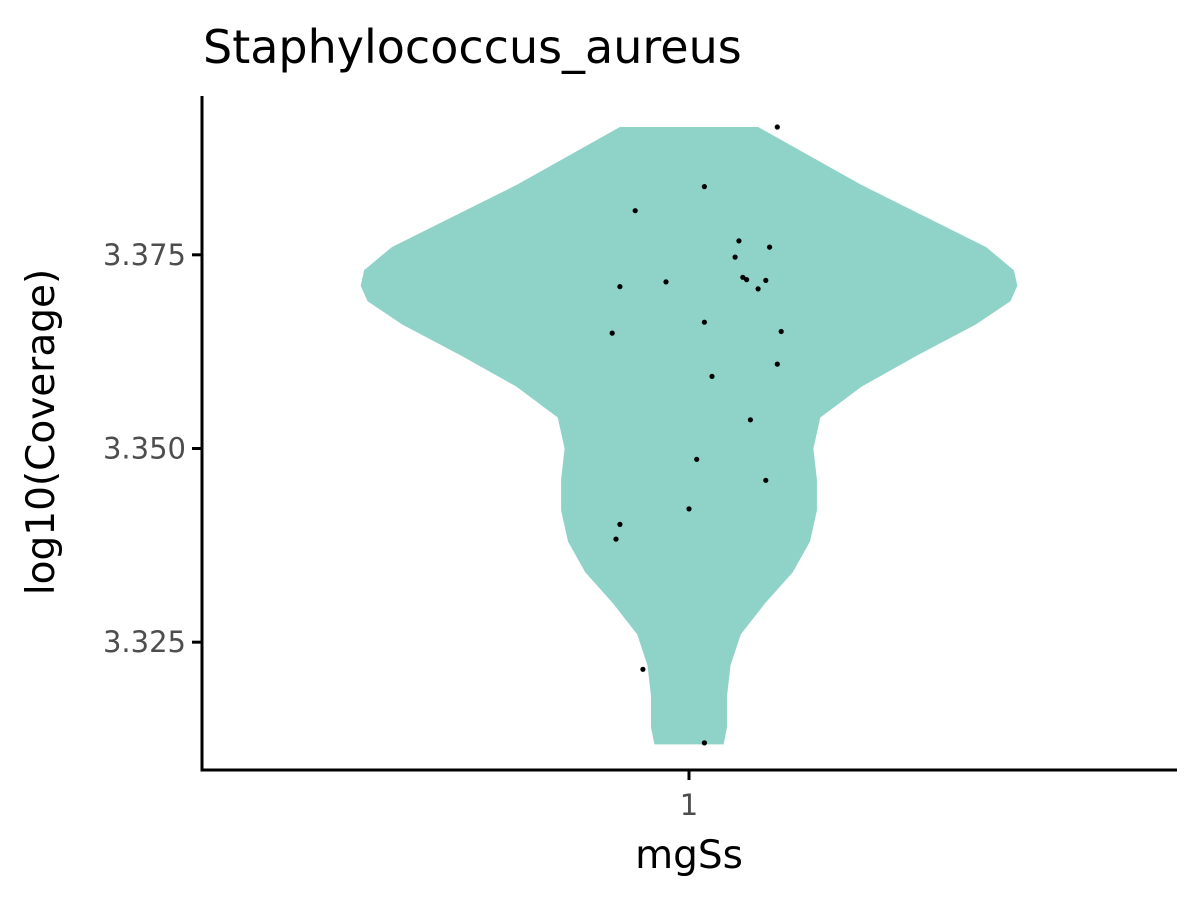 The height and width of the screenshot is (900, 1200). I want to click on y-axis-title: log10(Coverage), so click(41, 432).